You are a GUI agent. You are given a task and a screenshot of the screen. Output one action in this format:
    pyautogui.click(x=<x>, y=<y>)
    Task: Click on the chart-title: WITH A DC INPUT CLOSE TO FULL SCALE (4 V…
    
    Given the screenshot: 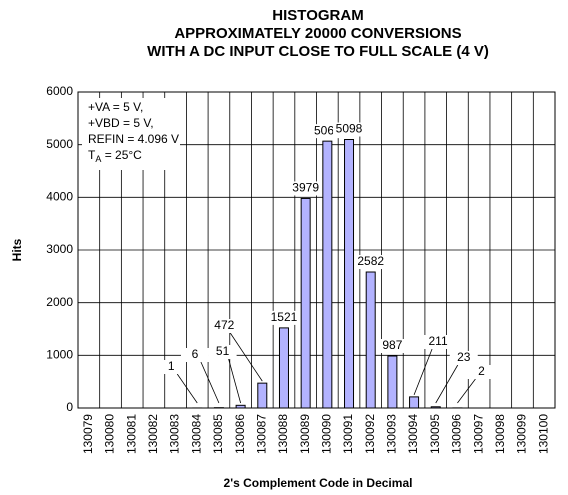 What is the action you would take?
    pyautogui.click(x=318, y=51)
    